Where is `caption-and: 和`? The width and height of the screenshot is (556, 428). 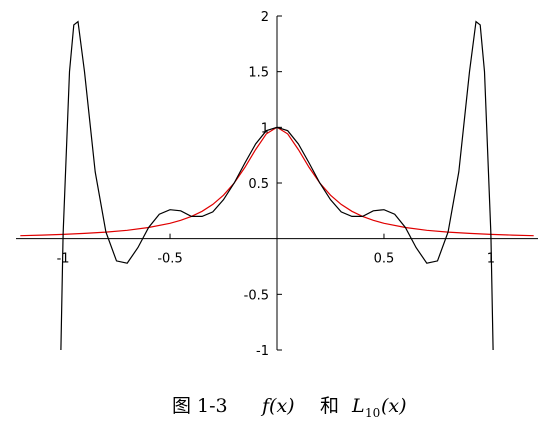 caption-and: 和 is located at coordinates (329, 406).